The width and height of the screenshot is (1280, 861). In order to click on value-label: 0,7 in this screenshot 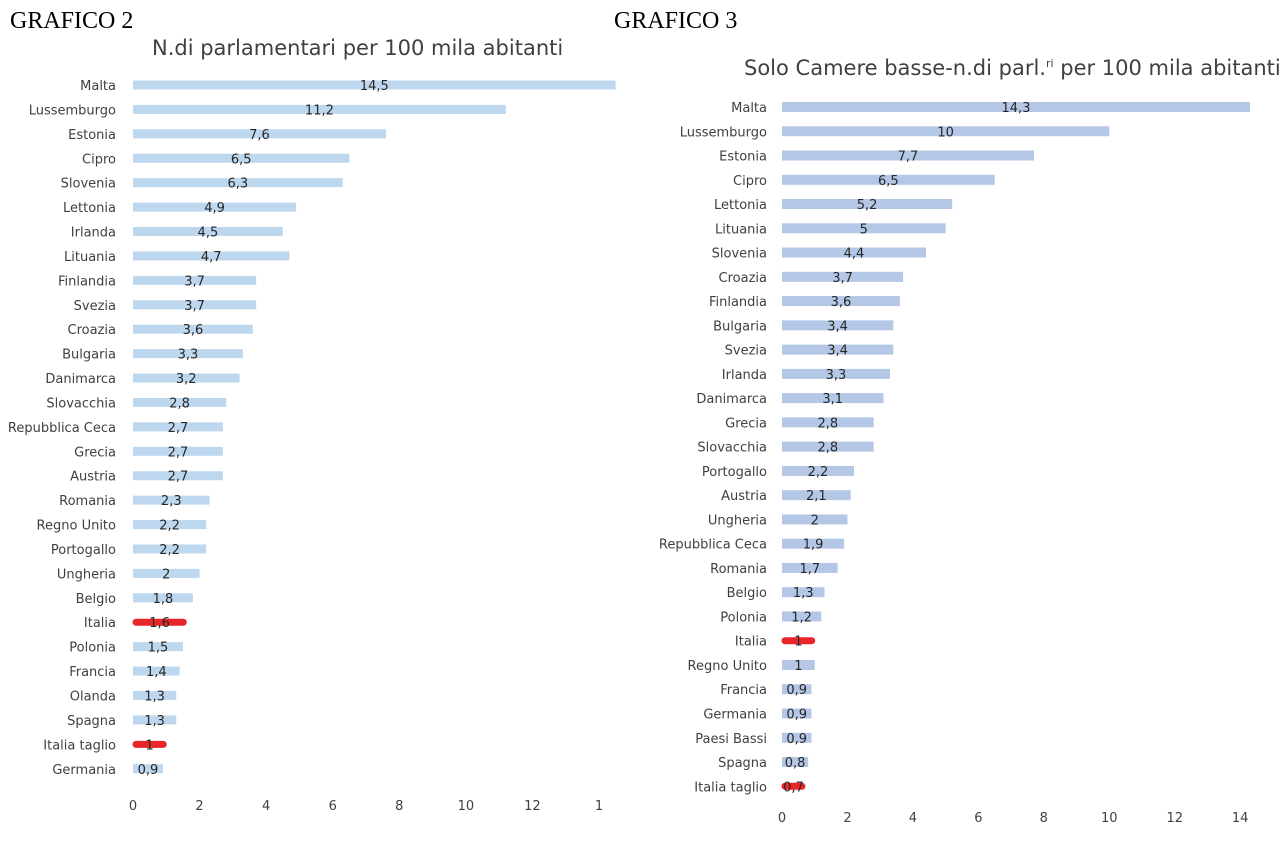, I will do `click(793, 787)`.